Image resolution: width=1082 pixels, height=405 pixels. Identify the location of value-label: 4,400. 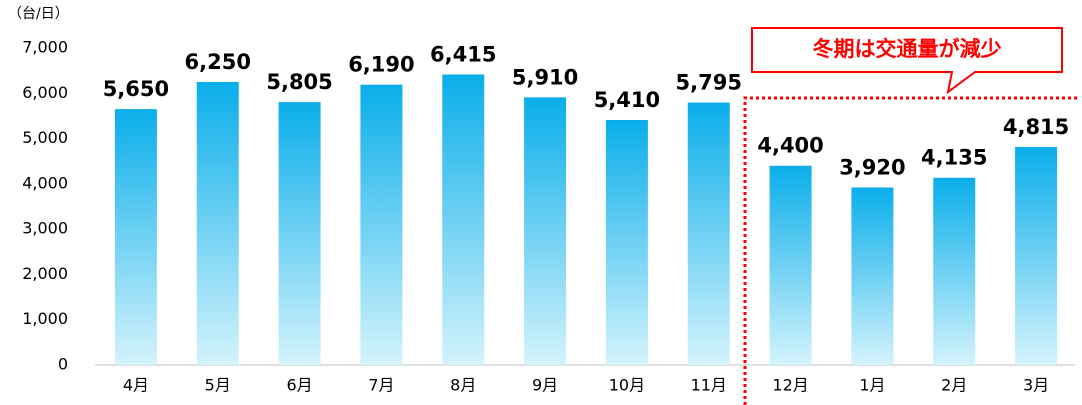
(790, 146).